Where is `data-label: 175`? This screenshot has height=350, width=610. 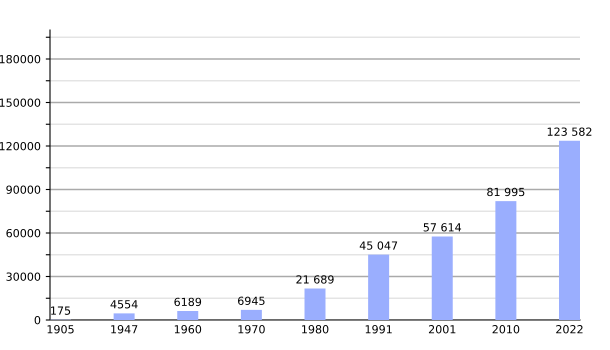 data-label: 175 is located at coordinates (60, 310).